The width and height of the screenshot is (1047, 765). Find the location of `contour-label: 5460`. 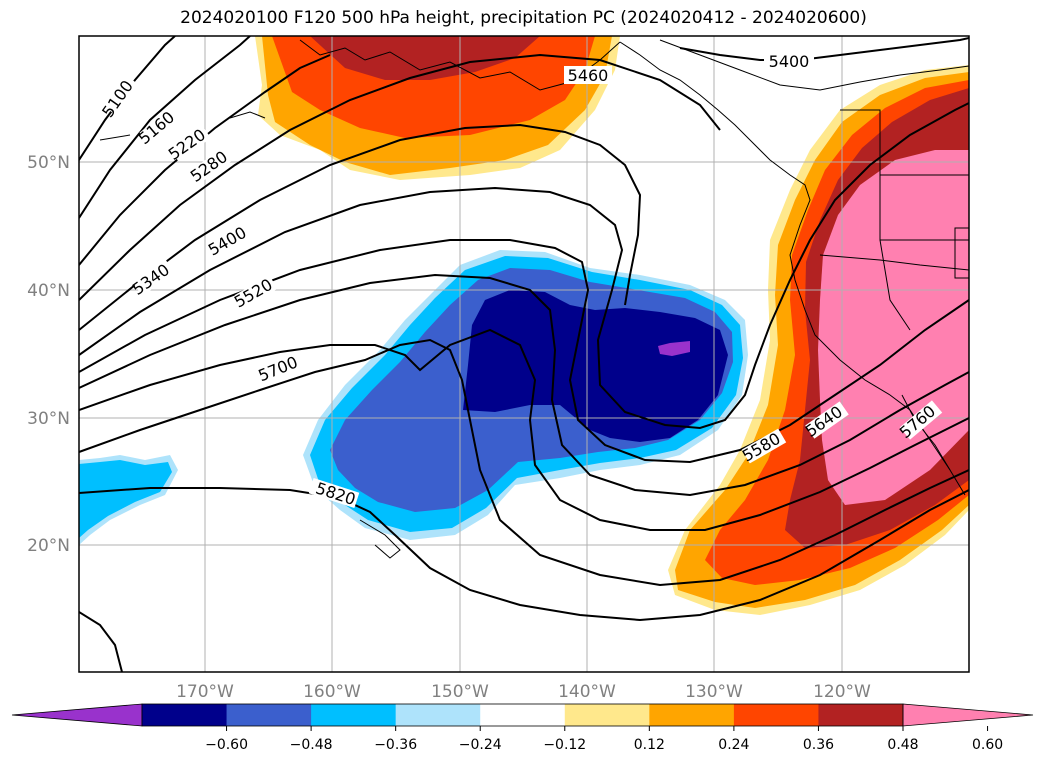

contour-label: 5460 is located at coordinates (588, 75).